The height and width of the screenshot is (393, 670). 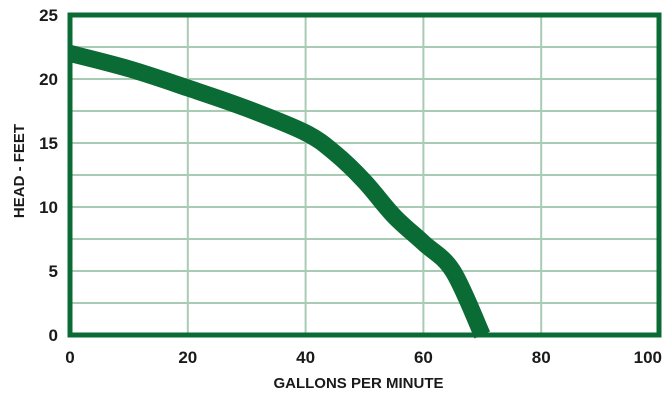 What do you see at coordinates (19, 171) in the screenshot?
I see `y-axis-label: HEAD - FEET` at bounding box center [19, 171].